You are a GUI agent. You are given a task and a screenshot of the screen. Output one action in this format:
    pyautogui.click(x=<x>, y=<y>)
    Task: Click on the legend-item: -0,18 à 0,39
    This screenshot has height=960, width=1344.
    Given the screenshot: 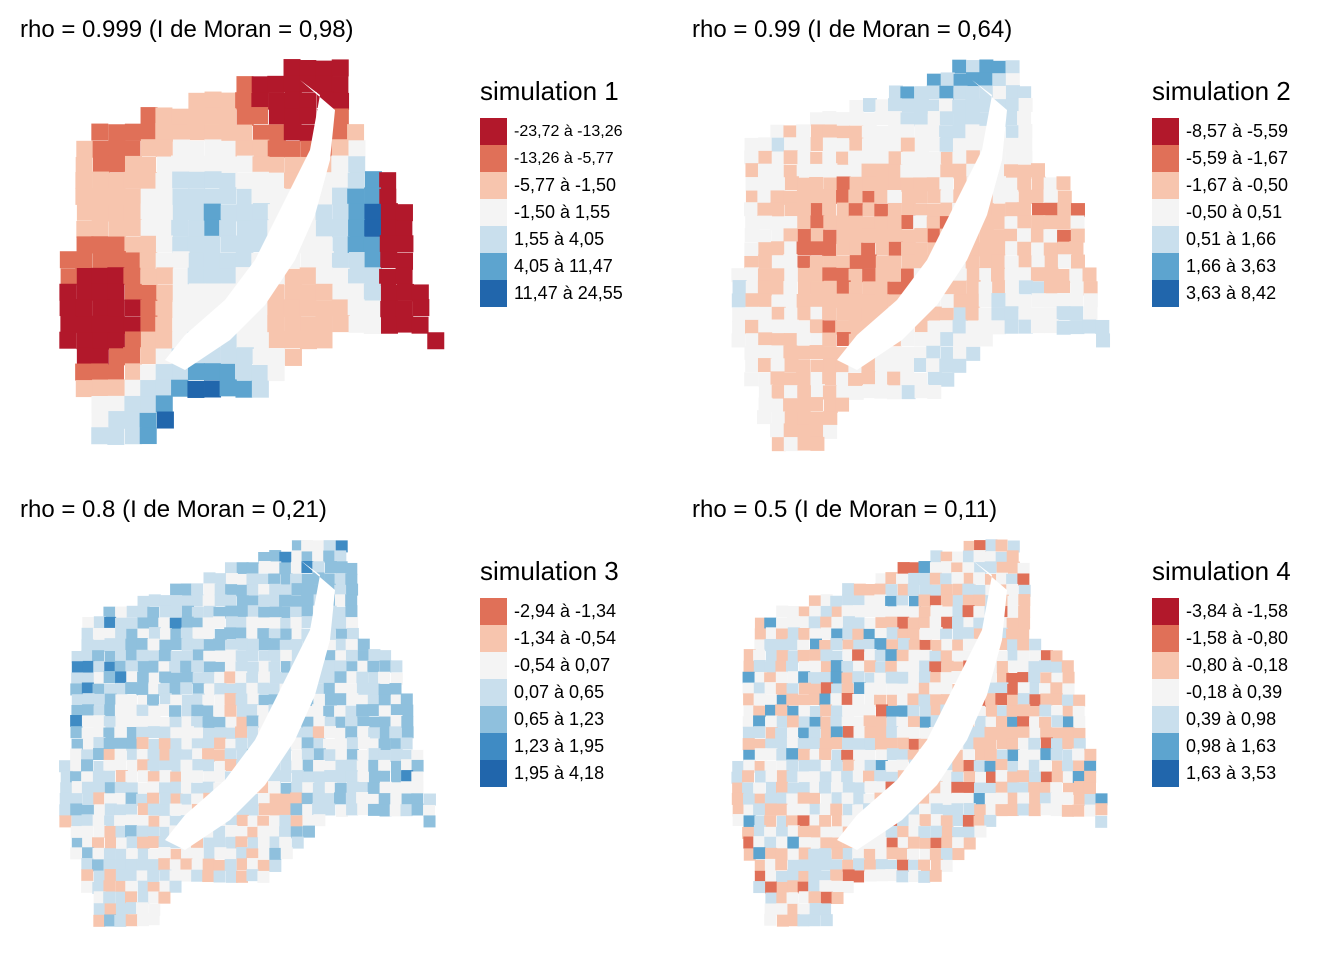 What is the action you would take?
    pyautogui.click(x=1221, y=692)
    